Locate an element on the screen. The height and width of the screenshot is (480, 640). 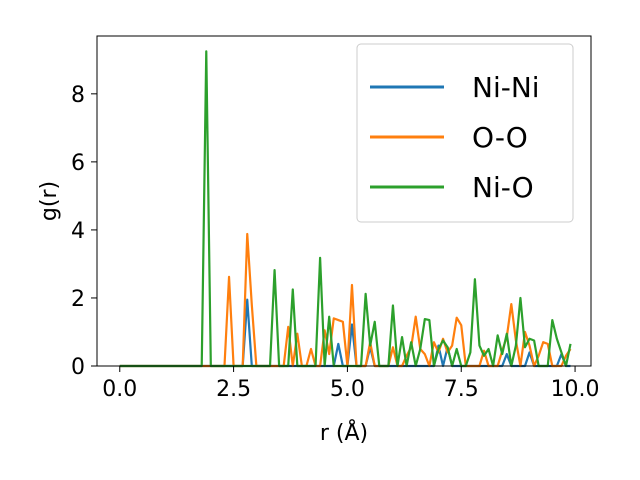
x-tick-label: 5.0 is located at coordinates (347, 389).